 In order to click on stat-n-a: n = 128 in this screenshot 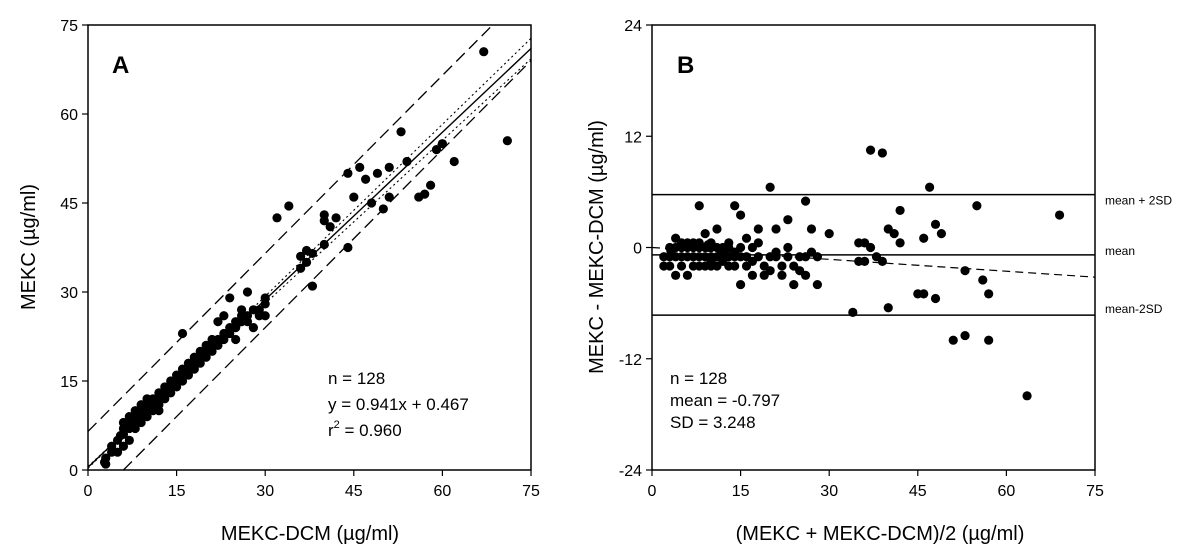, I will do `click(356, 378)`.